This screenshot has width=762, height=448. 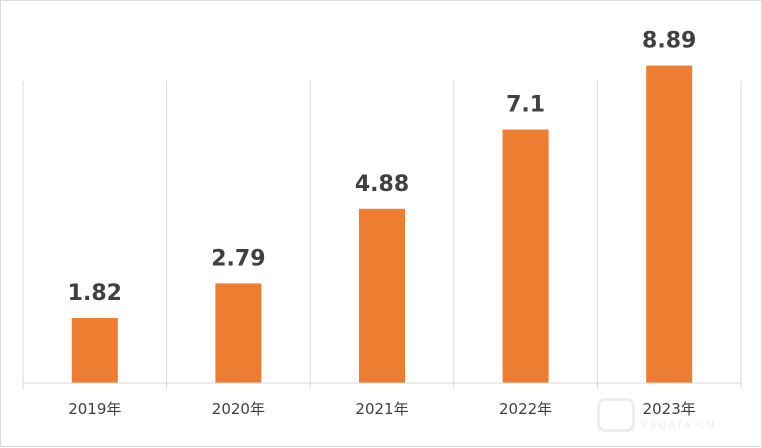 What do you see at coordinates (678, 425) in the screenshot?
I see `watermark-text: VBDATA.CN` at bounding box center [678, 425].